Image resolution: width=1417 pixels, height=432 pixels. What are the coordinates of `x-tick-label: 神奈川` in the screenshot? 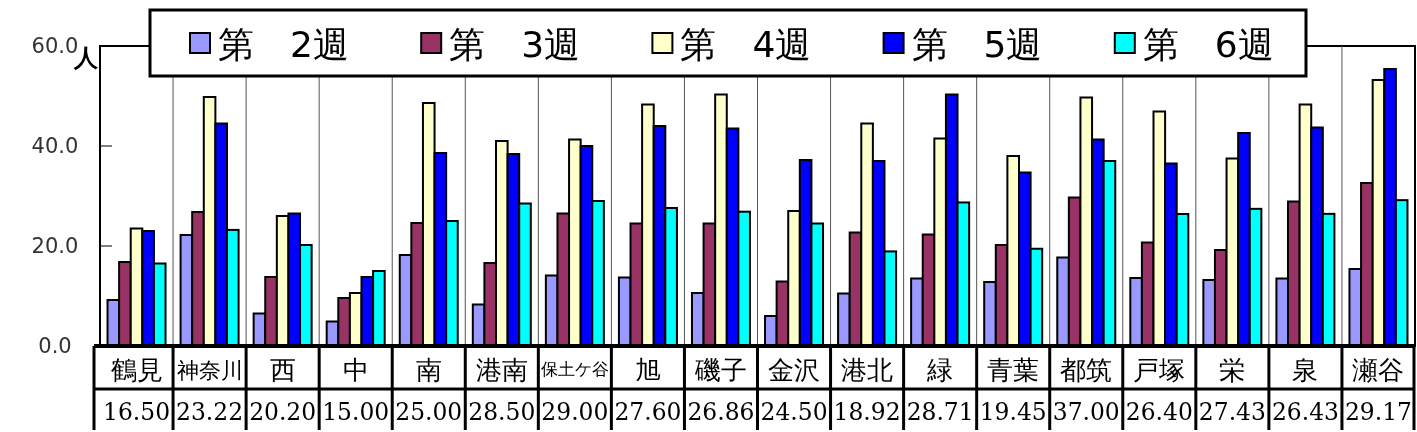 It's located at (209, 369).